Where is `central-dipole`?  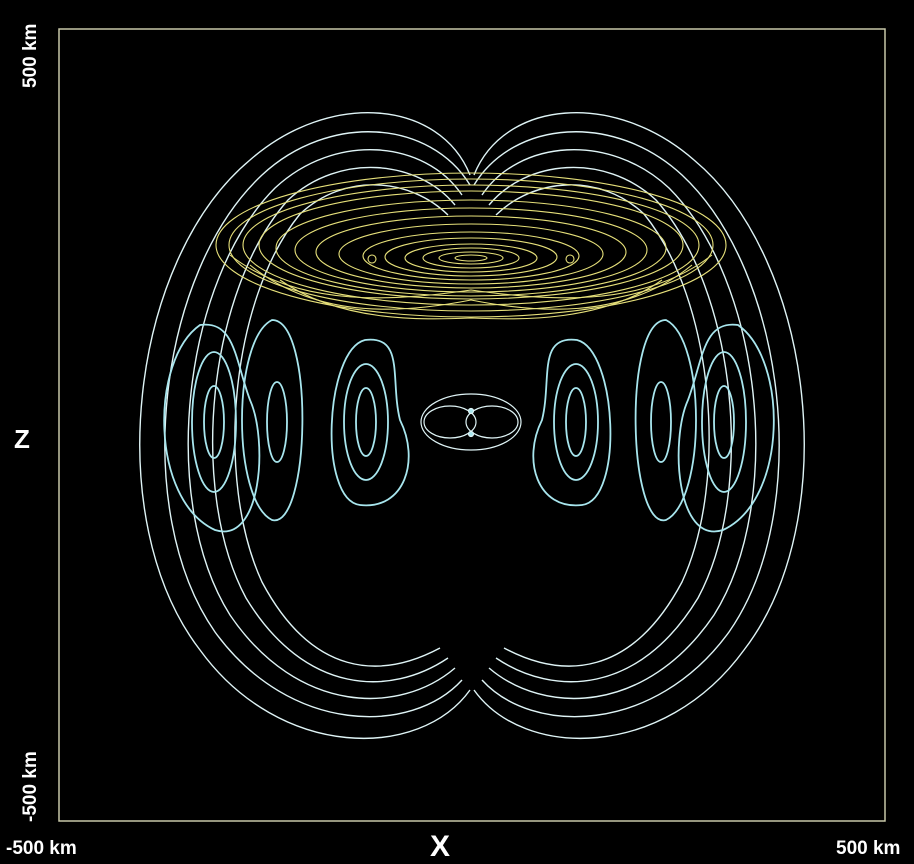
central-dipole is located at coordinates (471, 422).